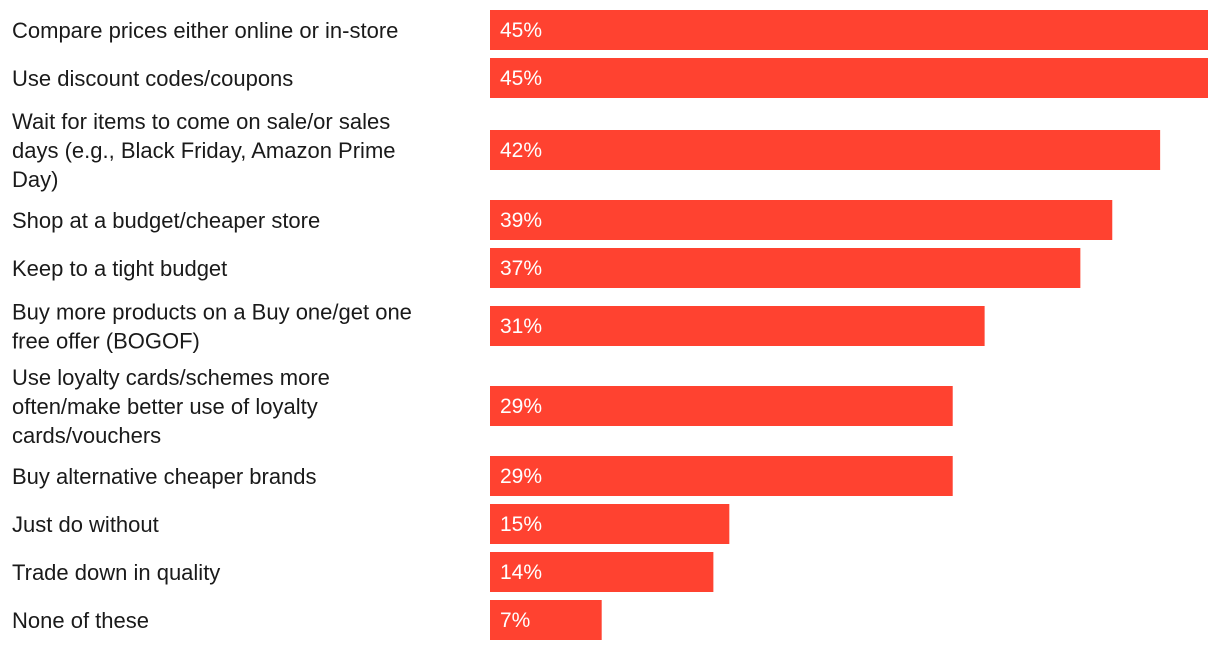 Image resolution: width=1220 pixels, height=652 pixels. Describe the element at coordinates (521, 326) in the screenshot. I see `data-label: 31%` at that location.